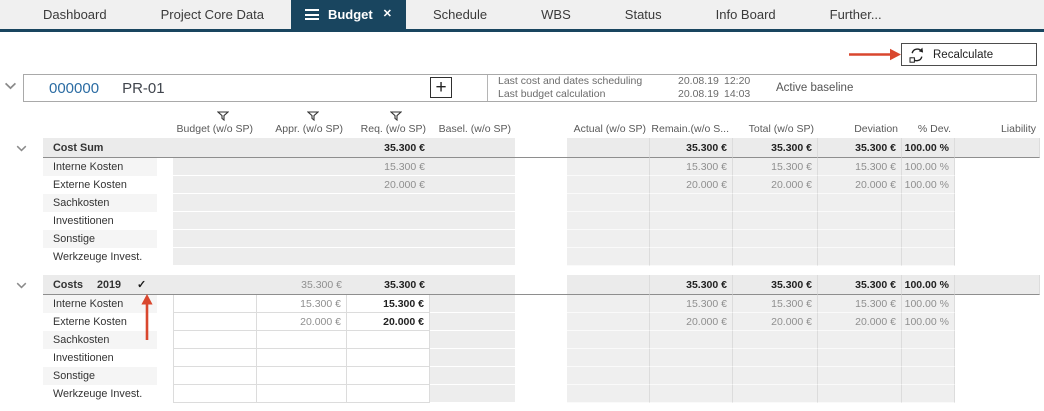  Describe the element at coordinates (876, 129) in the screenshot. I see `column-header-deviation: Deviation` at that location.